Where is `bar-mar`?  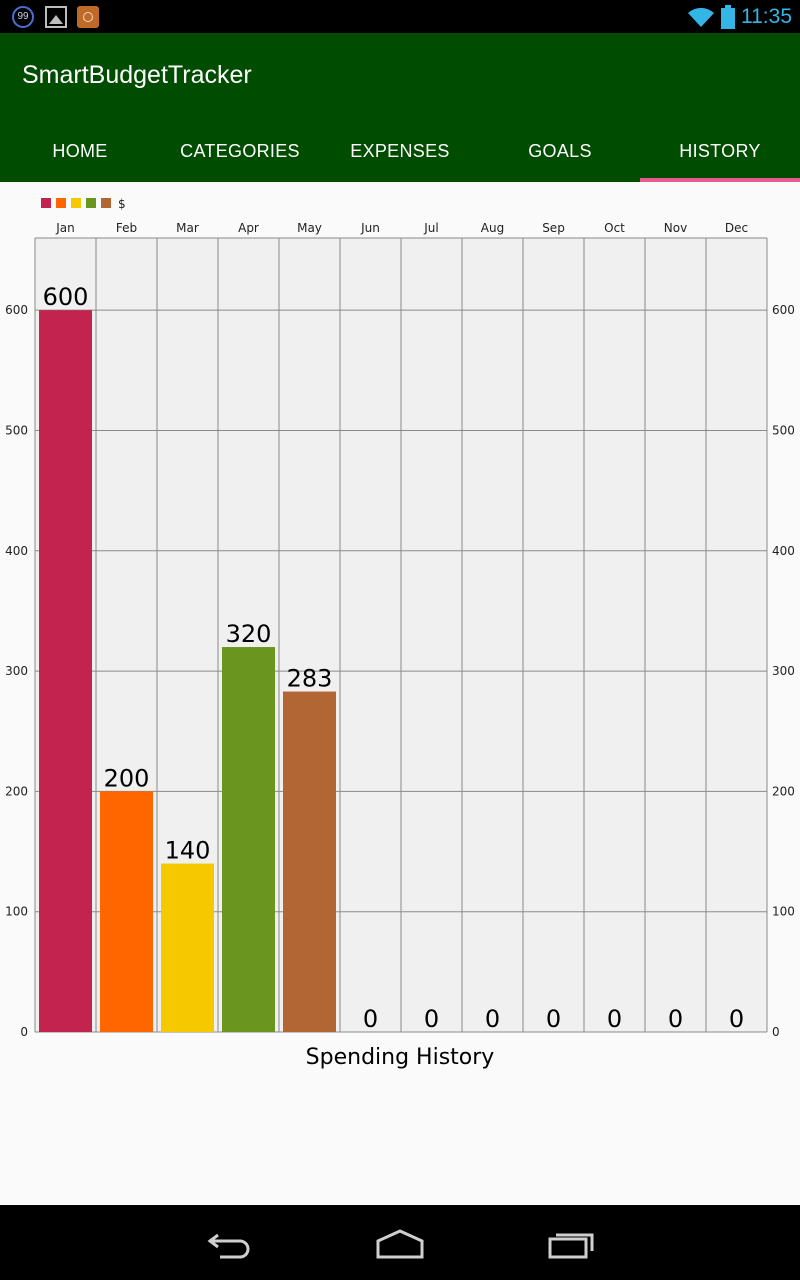 bar-mar is located at coordinates (187, 947).